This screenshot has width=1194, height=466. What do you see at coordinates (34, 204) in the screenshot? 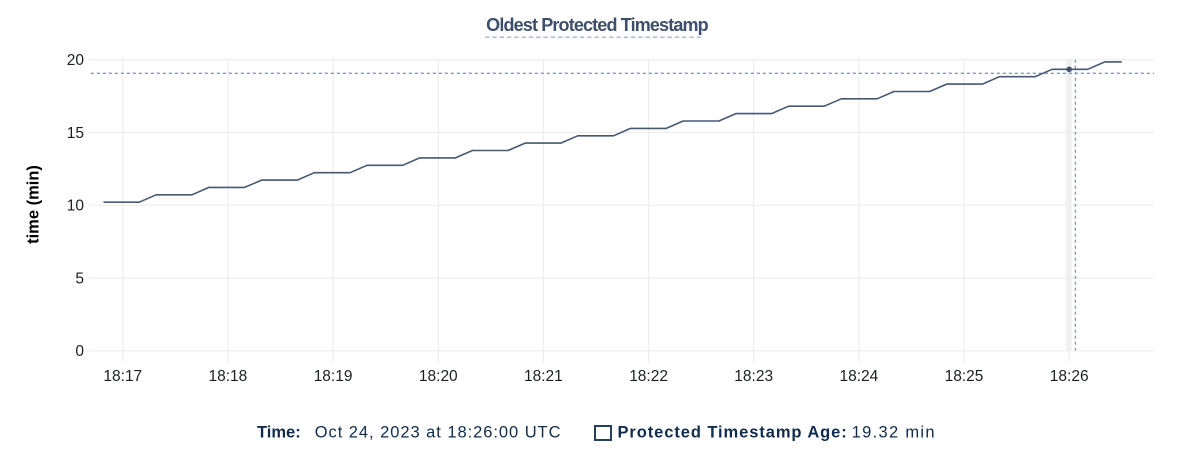
I see `svg-text: time (min)` at bounding box center [34, 204].